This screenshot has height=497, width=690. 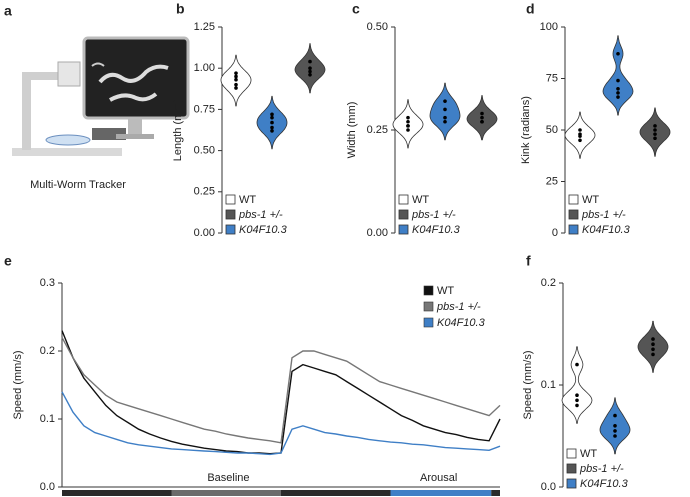 I want to click on y-tick-label: 25, so click(x=552, y=181).